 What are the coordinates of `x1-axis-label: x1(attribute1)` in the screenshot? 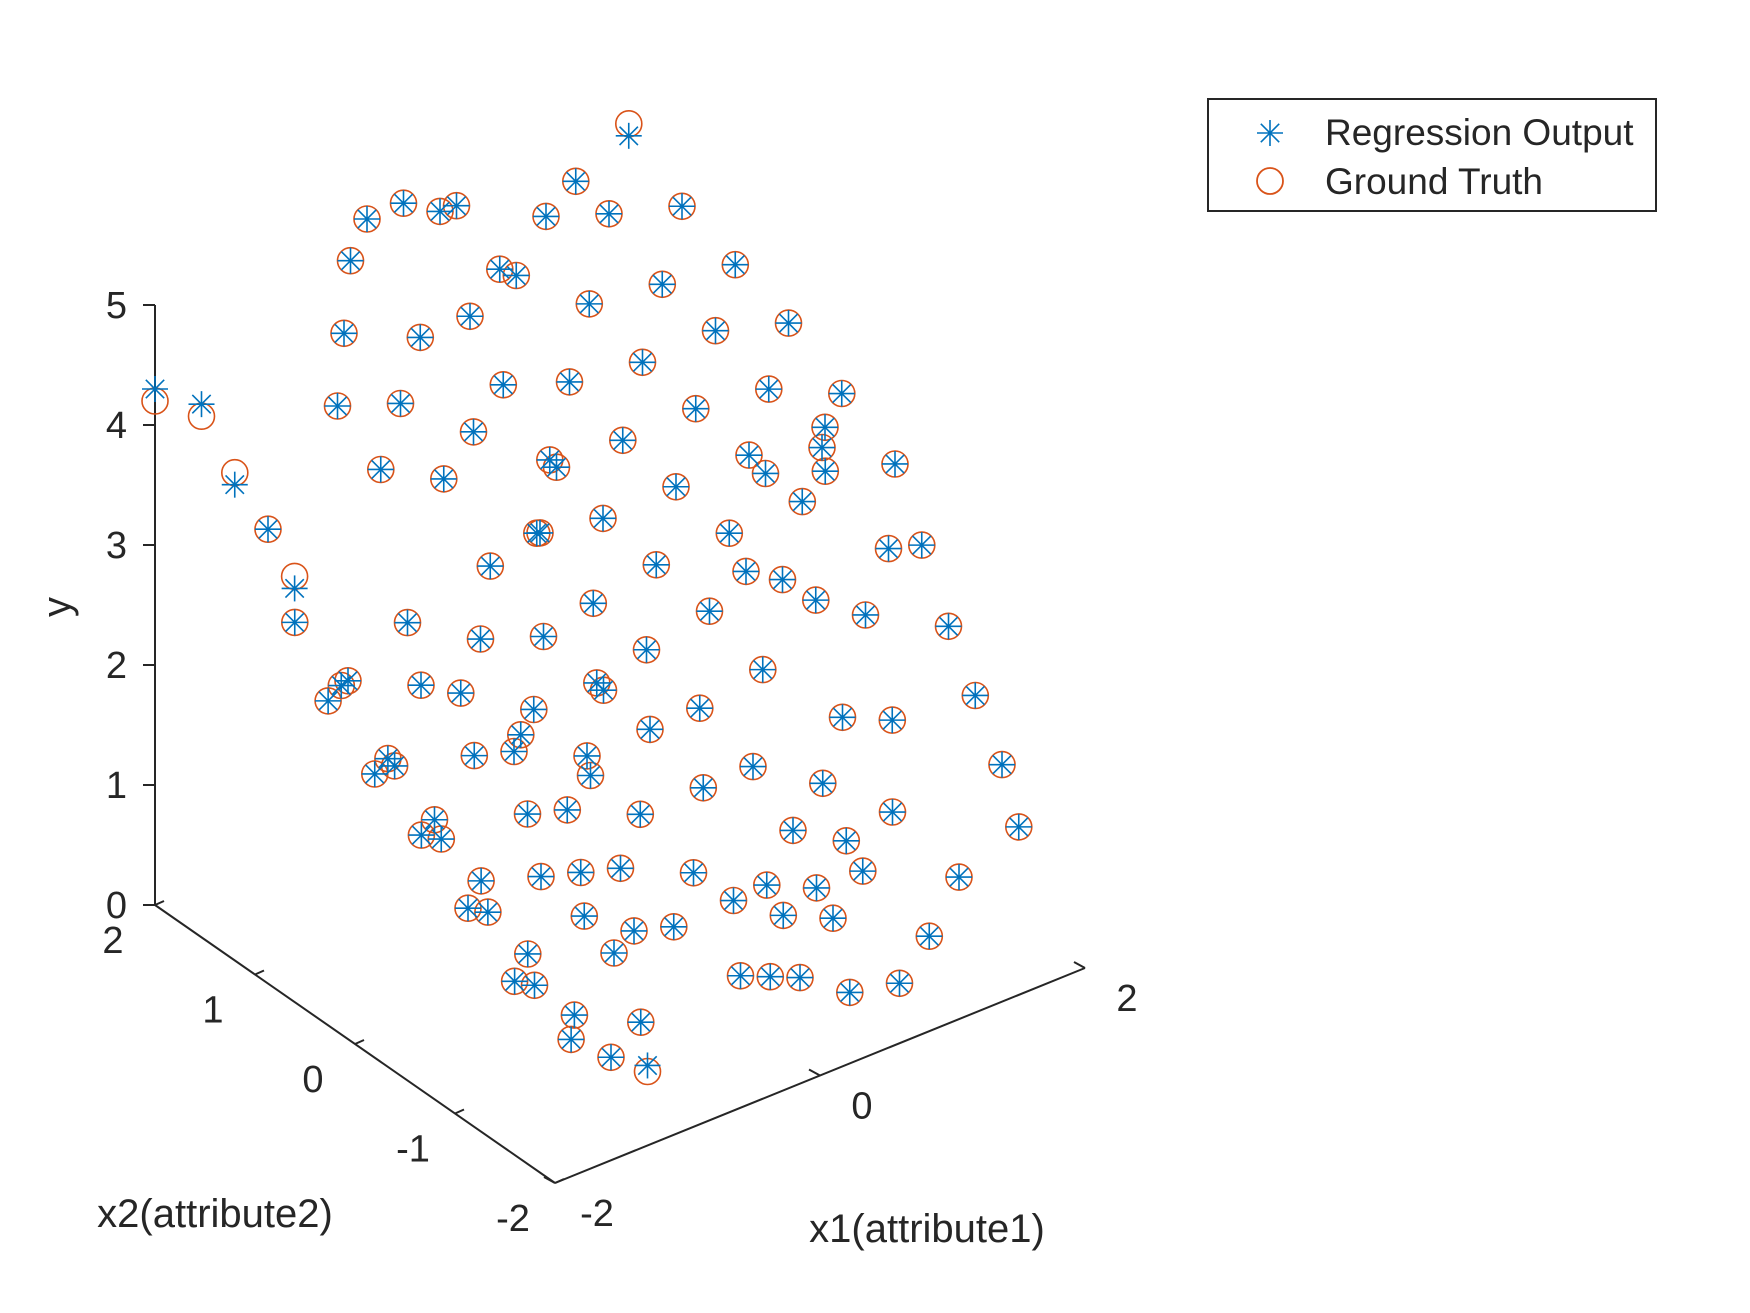 It's located at (927, 1229).